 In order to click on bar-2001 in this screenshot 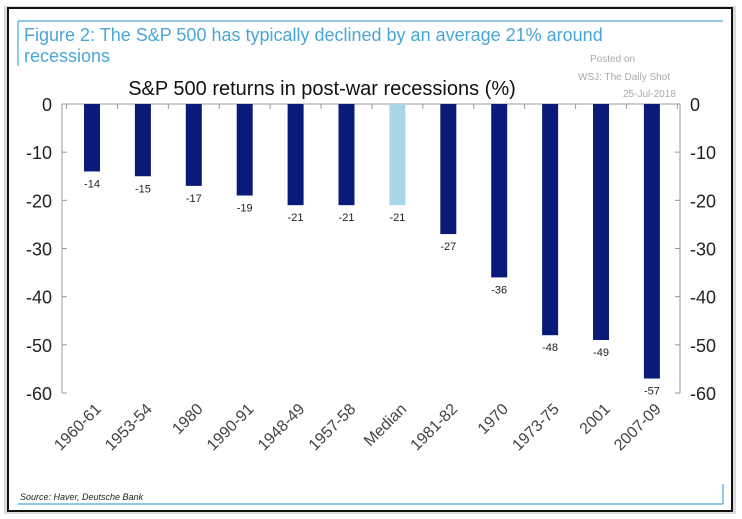, I will do `click(601, 222)`.